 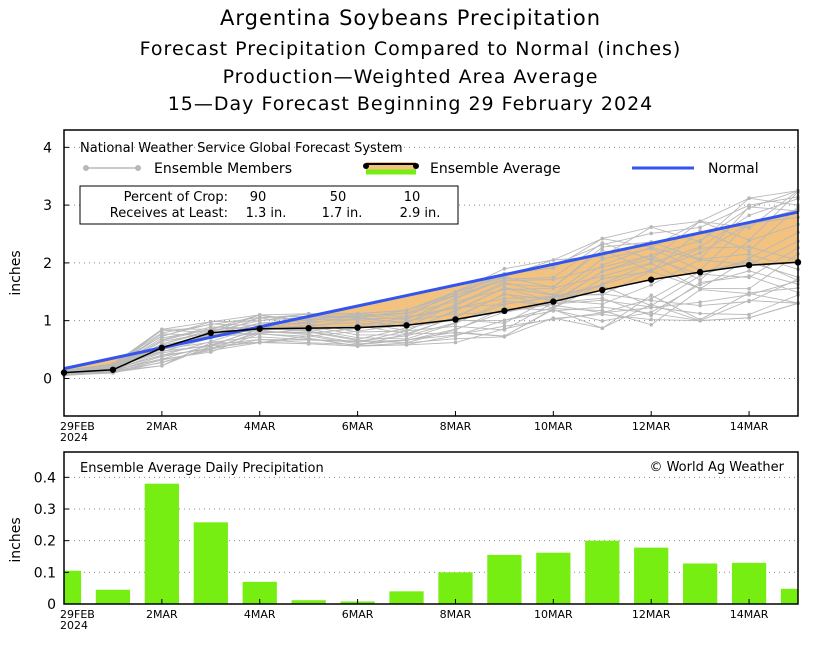 I want to click on ensemble-member-line, so click(x=431, y=328).